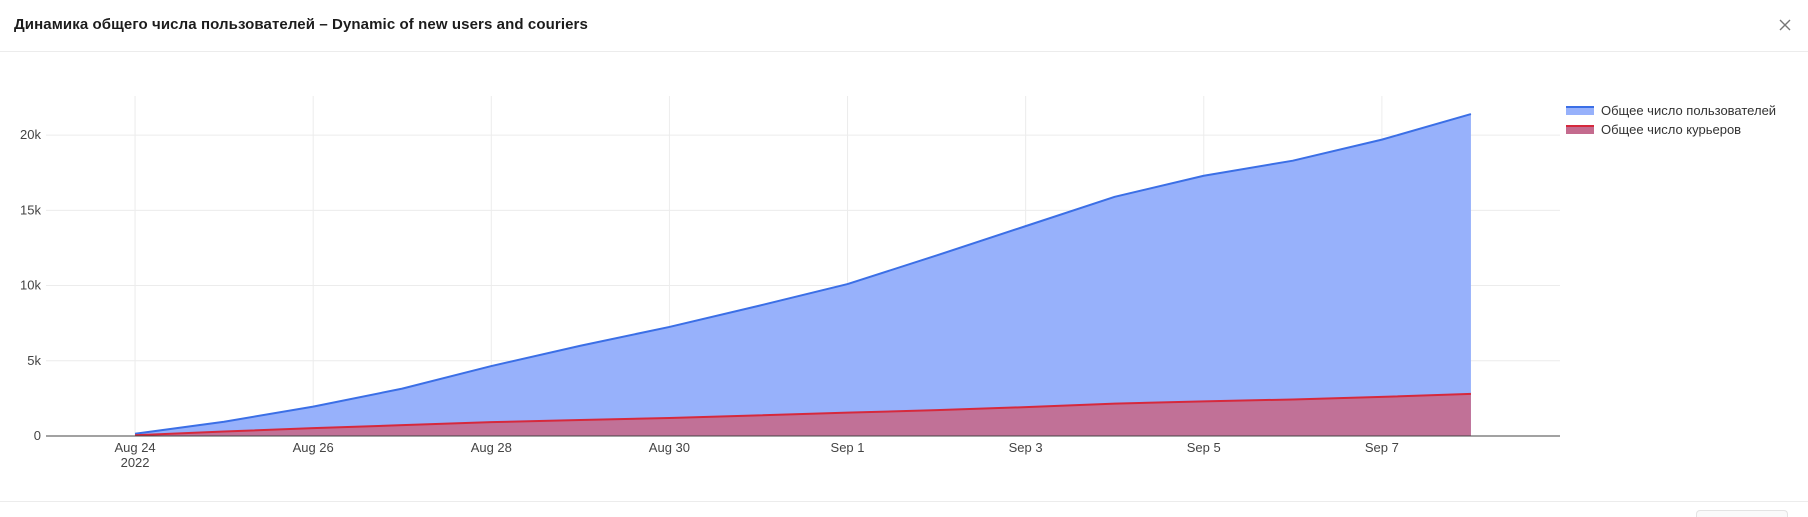 The width and height of the screenshot is (1808, 517). What do you see at coordinates (30, 134) in the screenshot?
I see `y-tick-label: 20k` at bounding box center [30, 134].